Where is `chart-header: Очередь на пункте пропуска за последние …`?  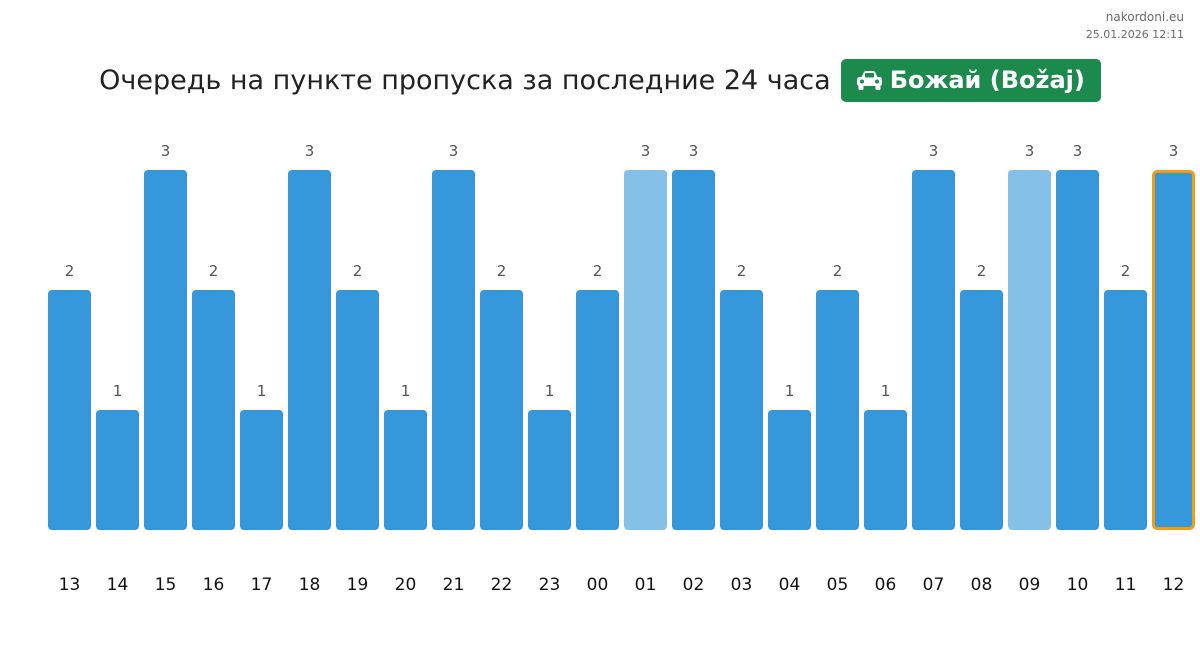
chart-header: Очередь на пункте пропуска за последние … is located at coordinates (600, 80).